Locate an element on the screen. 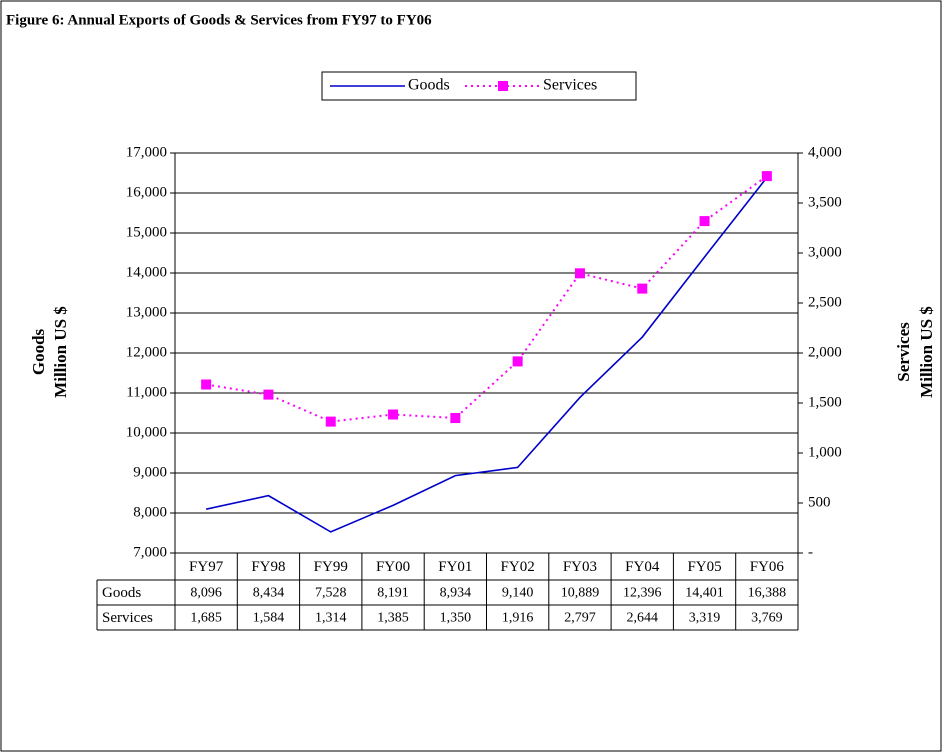  table-cell: 14,401 is located at coordinates (704, 593).